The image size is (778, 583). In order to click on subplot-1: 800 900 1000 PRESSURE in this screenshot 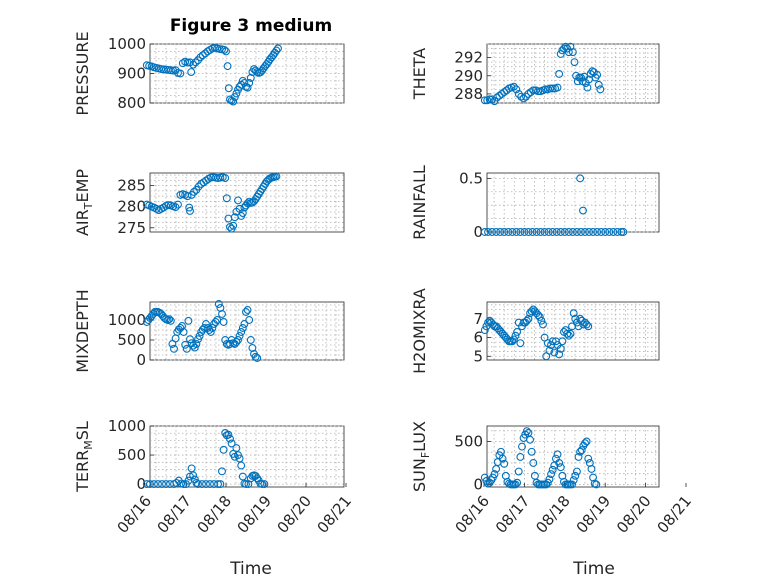, I will do `click(209, 73)`.